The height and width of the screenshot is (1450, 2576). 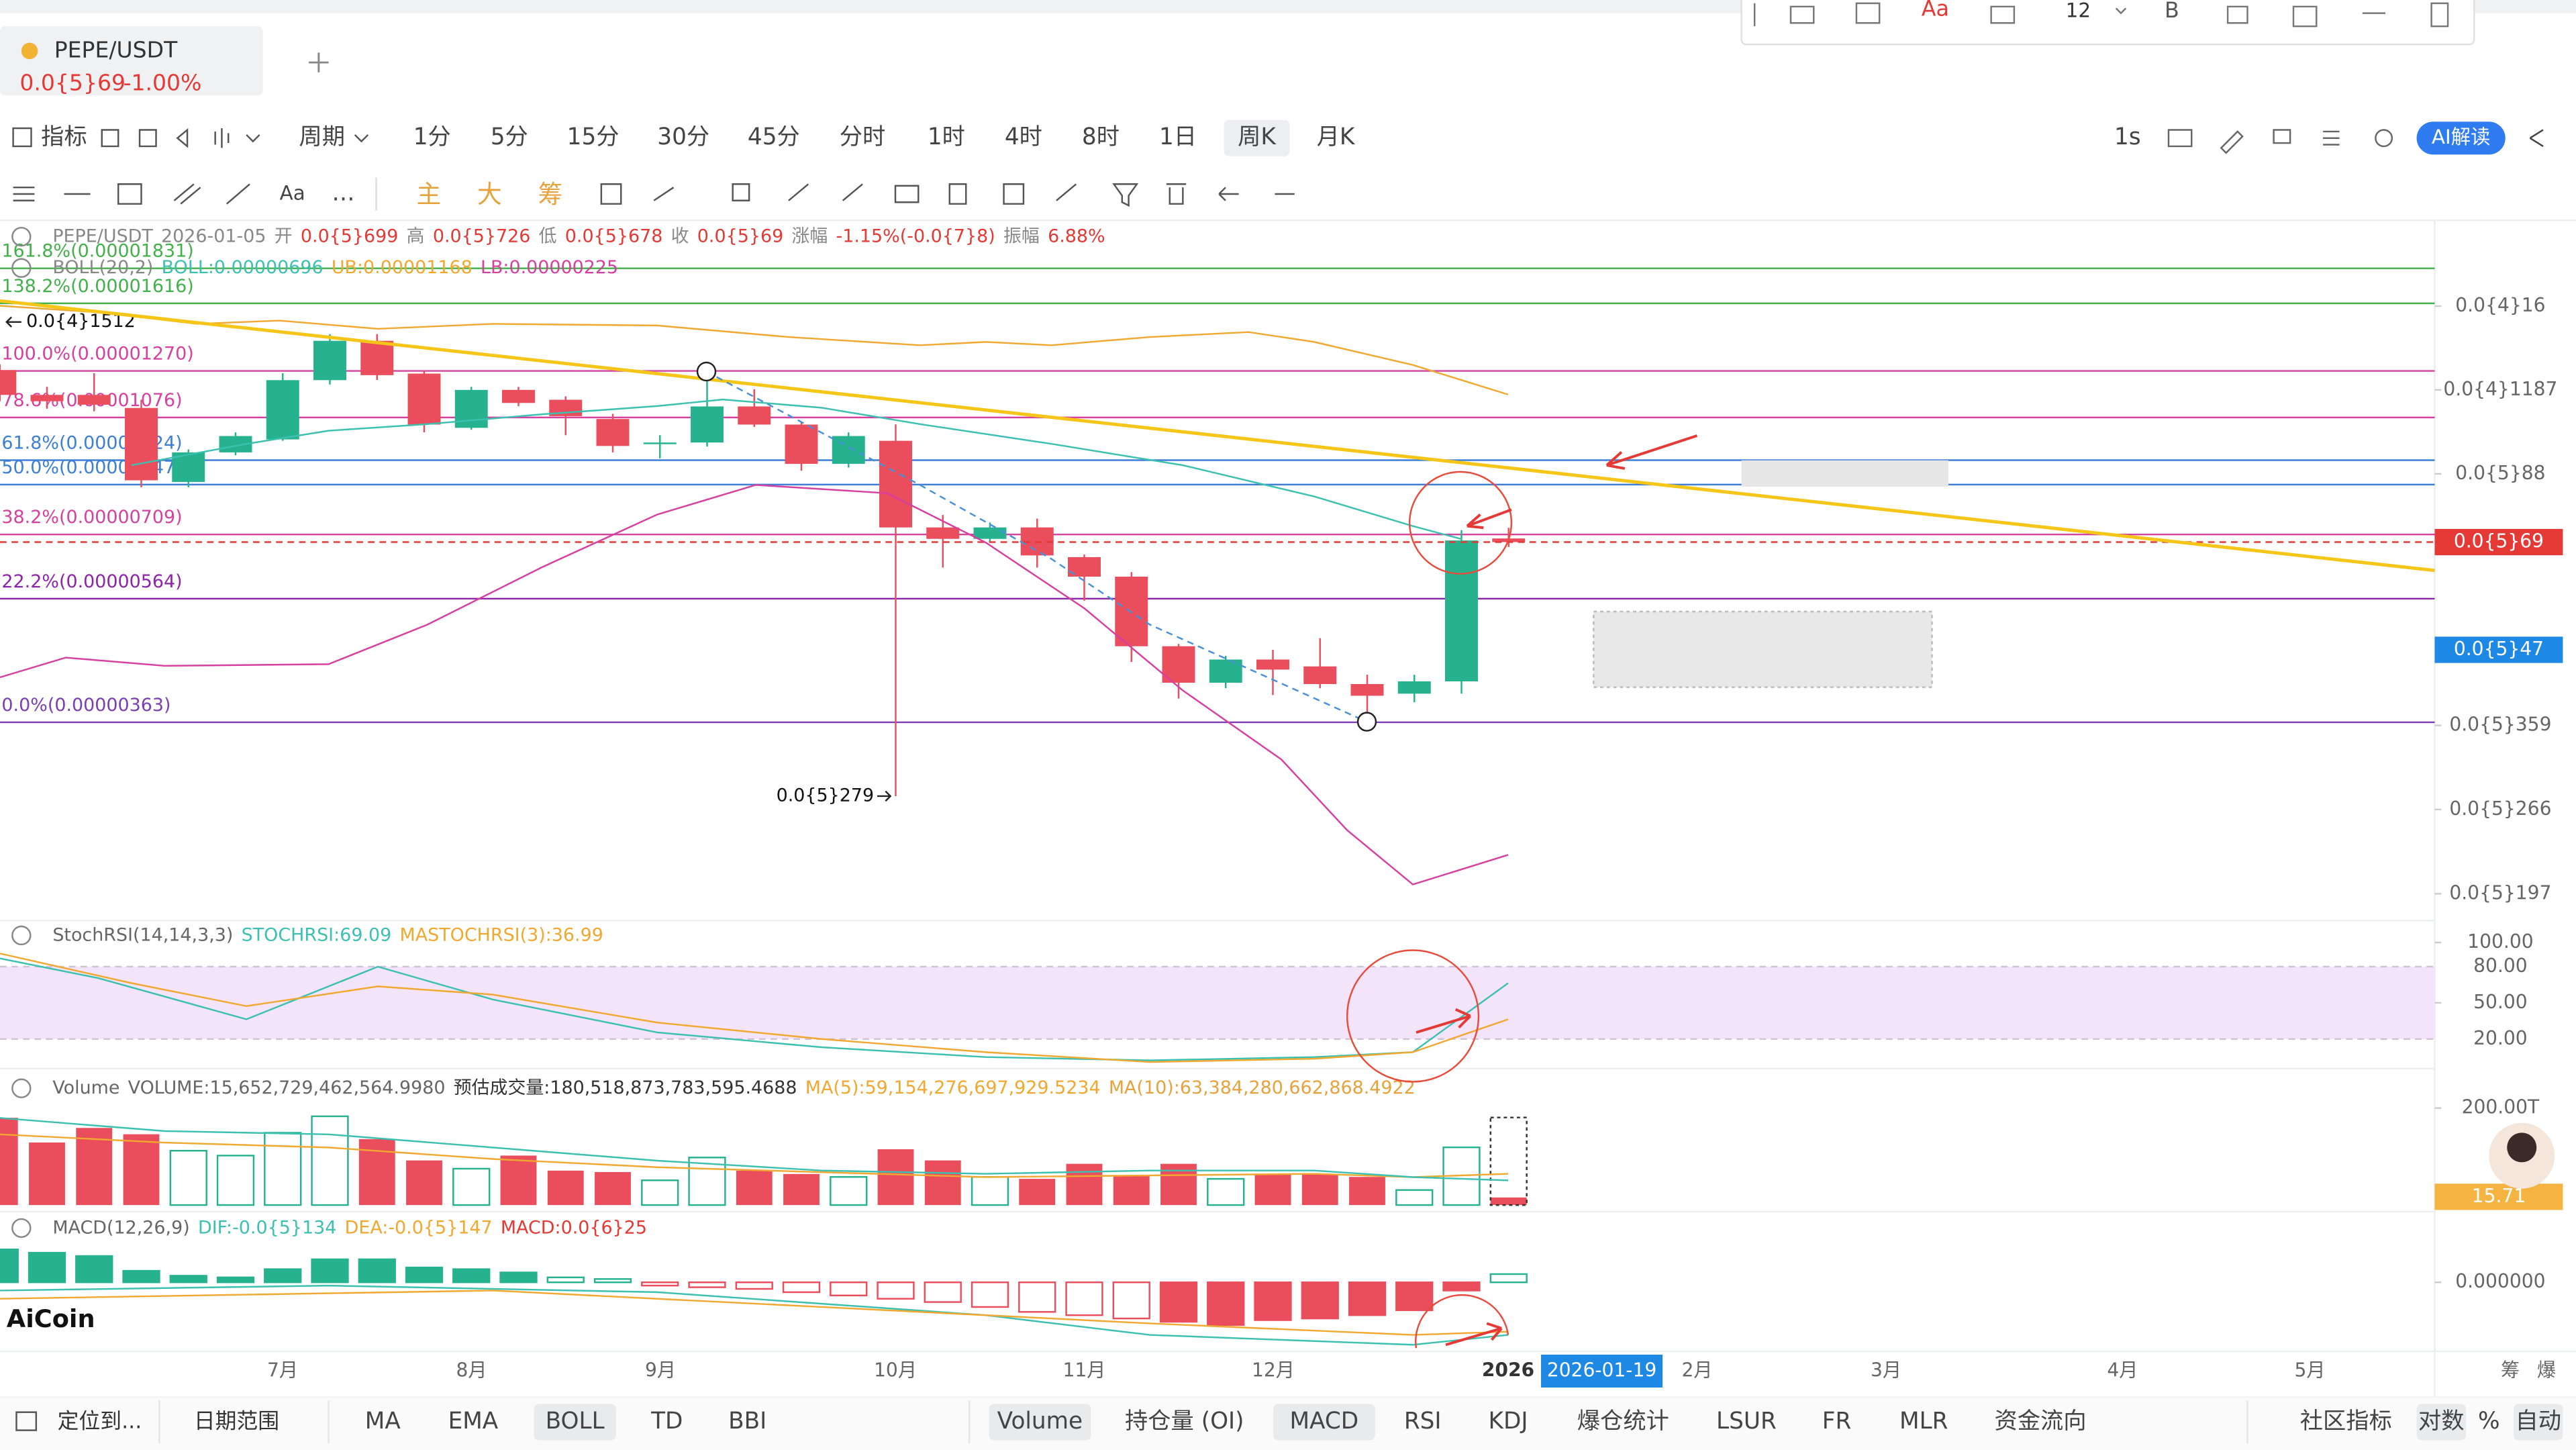 I want to click on bottom-item: FR, so click(x=1837, y=1422).